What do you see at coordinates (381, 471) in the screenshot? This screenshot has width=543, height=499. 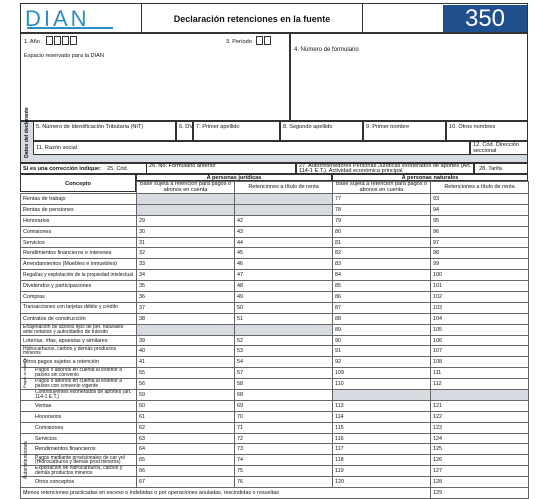 I see `pn-base-cell: 119` at bounding box center [381, 471].